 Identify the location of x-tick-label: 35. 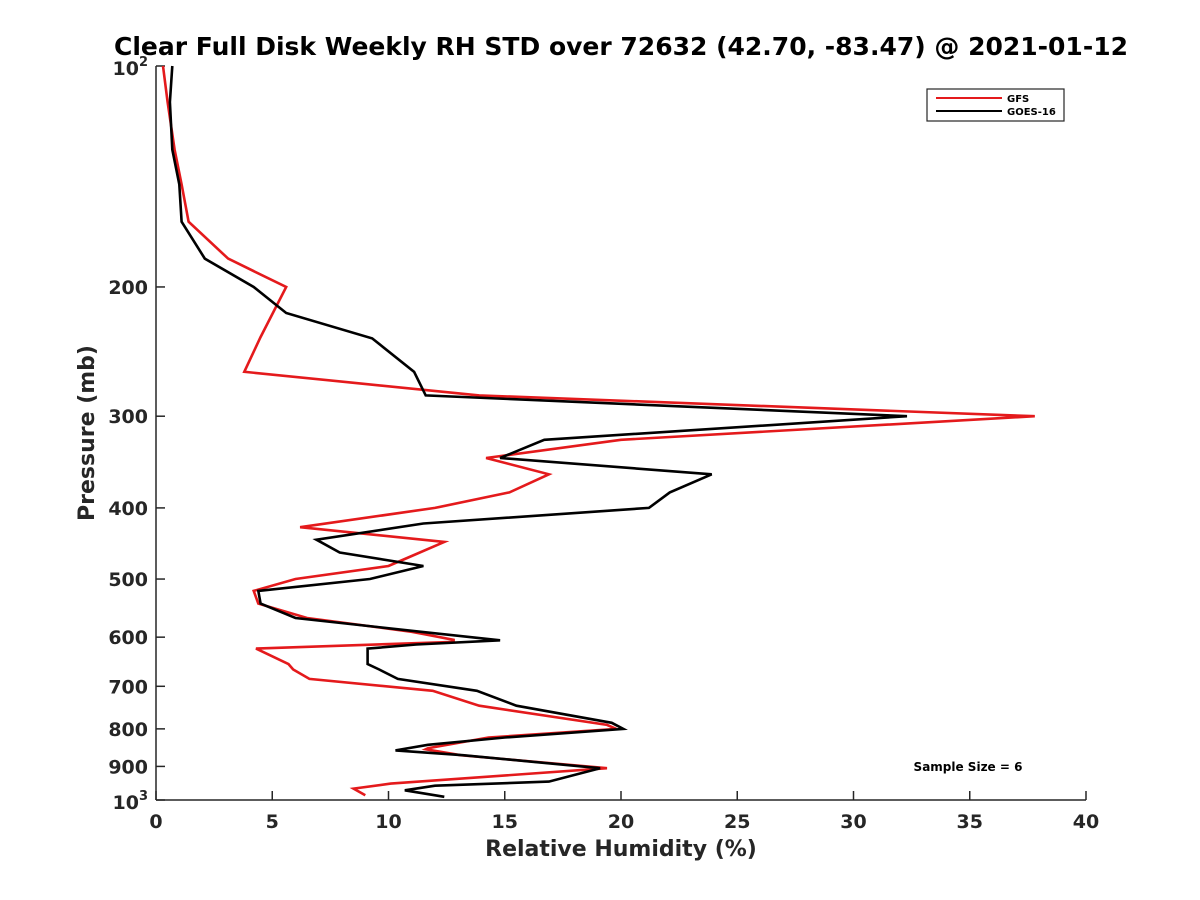
(970, 822).